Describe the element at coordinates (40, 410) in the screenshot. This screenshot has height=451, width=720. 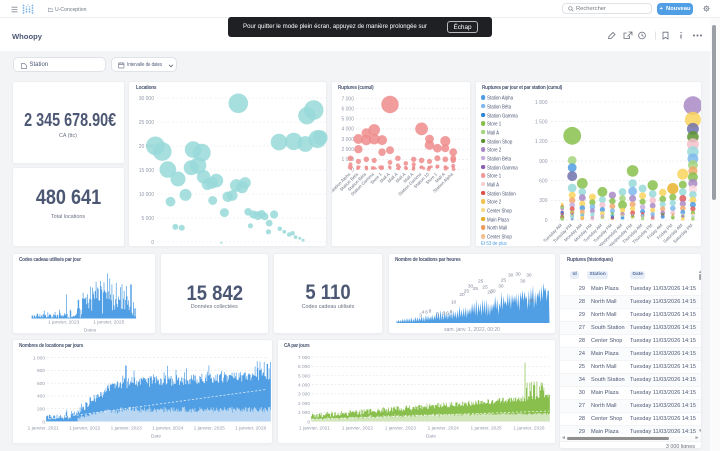
I see `svg-text: 200` at that location.